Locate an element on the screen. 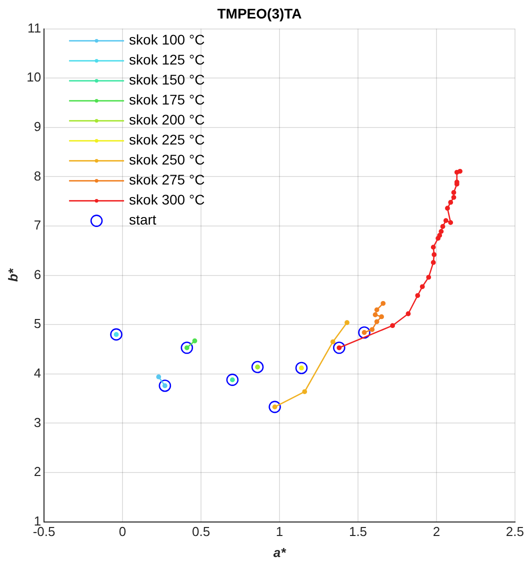  y-tick-label: 11 is located at coordinates (35, 28).